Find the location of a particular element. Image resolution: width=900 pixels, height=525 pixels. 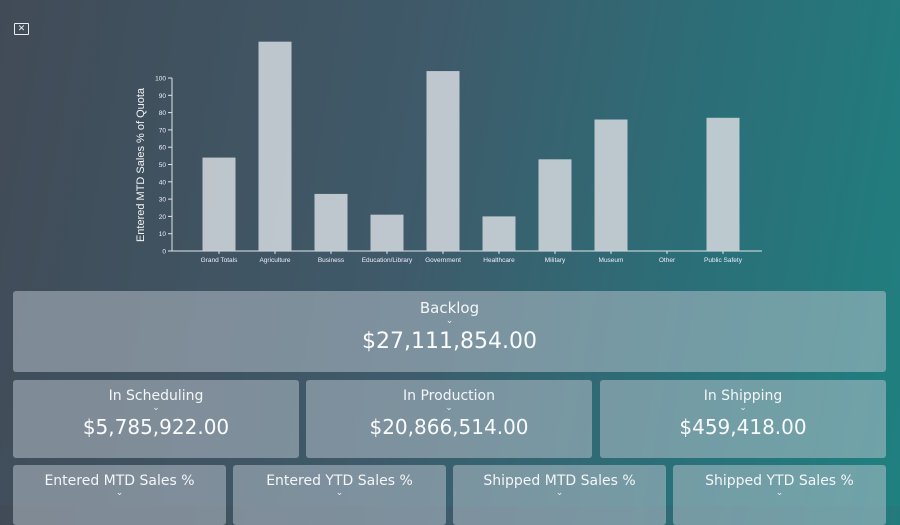

entered-ytd-card: Entered YTD Sales % ⌄ is located at coordinates (339, 495).